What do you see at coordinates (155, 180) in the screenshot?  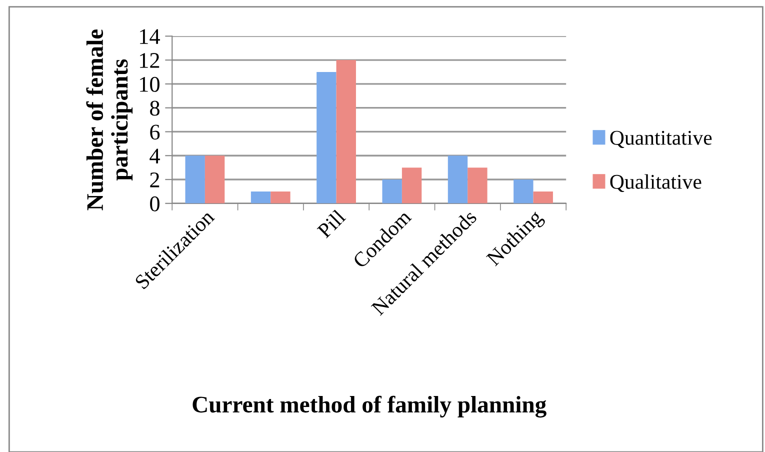 I see `y-tick-label: 2` at bounding box center [155, 180].